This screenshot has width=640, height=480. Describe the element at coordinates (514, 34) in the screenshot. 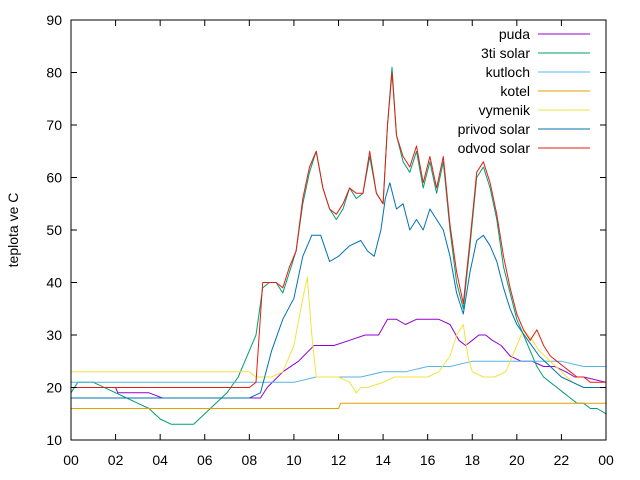

I see `legend-label: puda` at that location.